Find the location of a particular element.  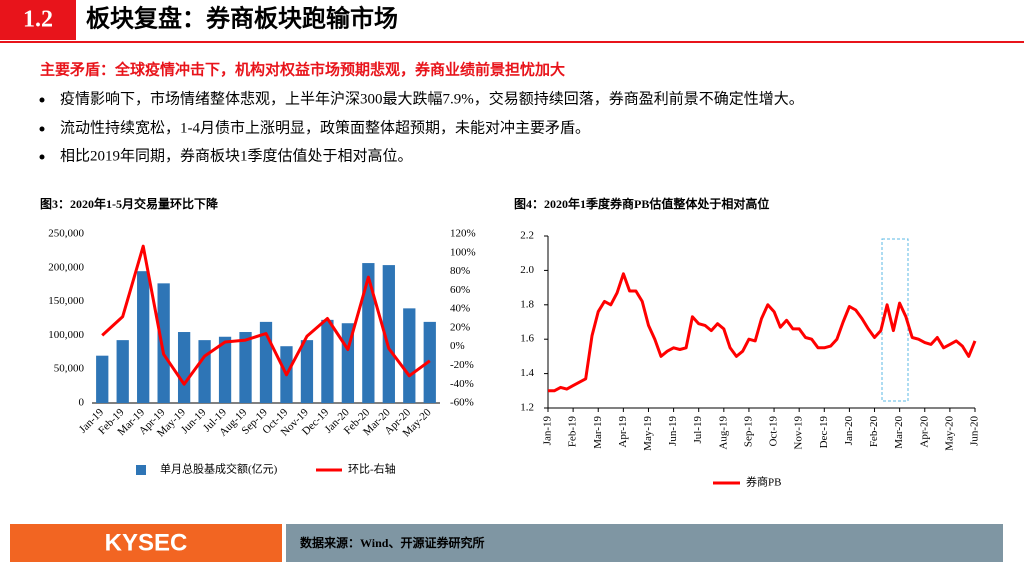

x-tick-label: Sep-19 is located at coordinates (748, 432).